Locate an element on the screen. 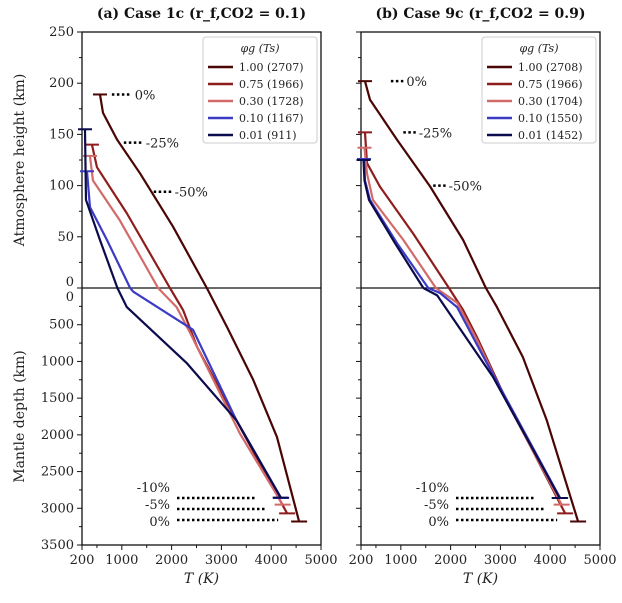 This screenshot has width=622, height=603. legend-entry-4: 0.01 (1452) is located at coordinates (550, 135).